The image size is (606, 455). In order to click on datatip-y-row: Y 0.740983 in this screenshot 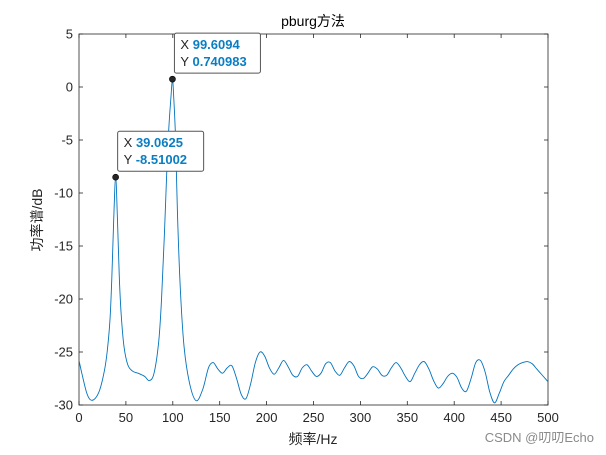, I will do `click(213, 61)`.